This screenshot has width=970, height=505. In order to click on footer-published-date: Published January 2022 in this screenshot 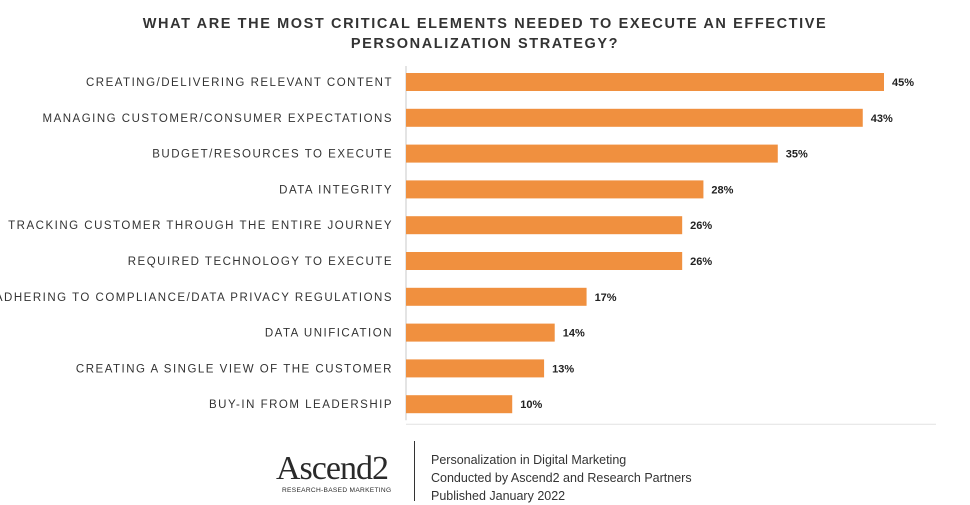, I will do `click(498, 496)`.